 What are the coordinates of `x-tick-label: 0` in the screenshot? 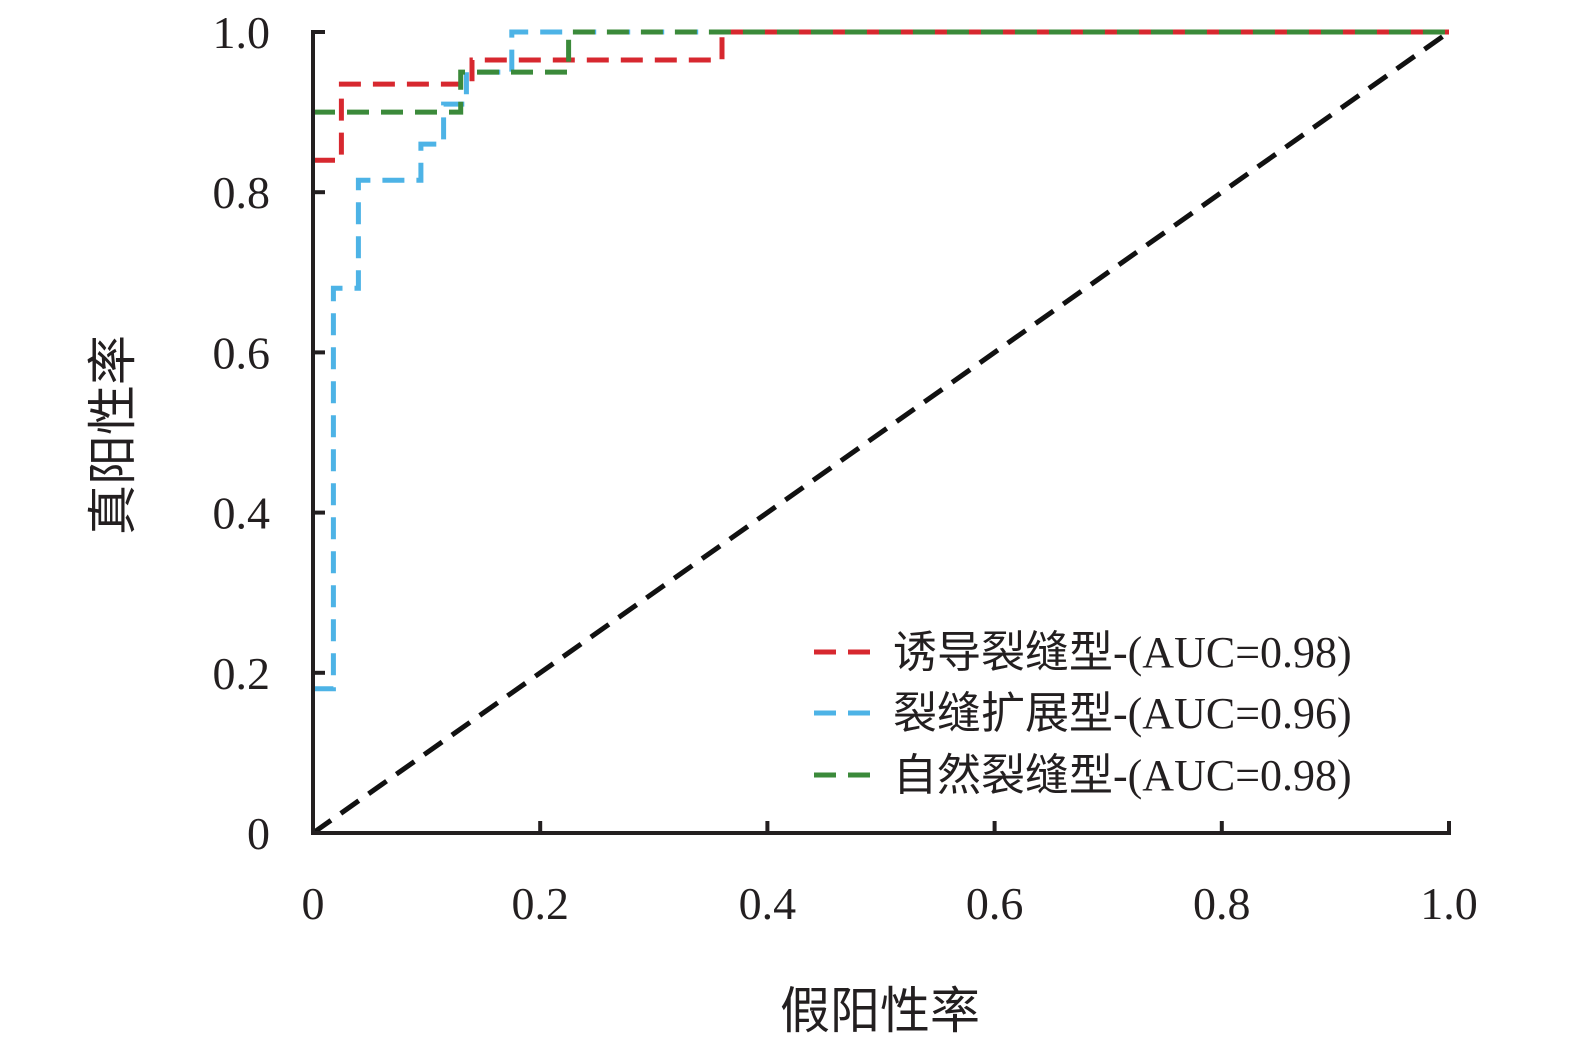 It's located at (313, 903).